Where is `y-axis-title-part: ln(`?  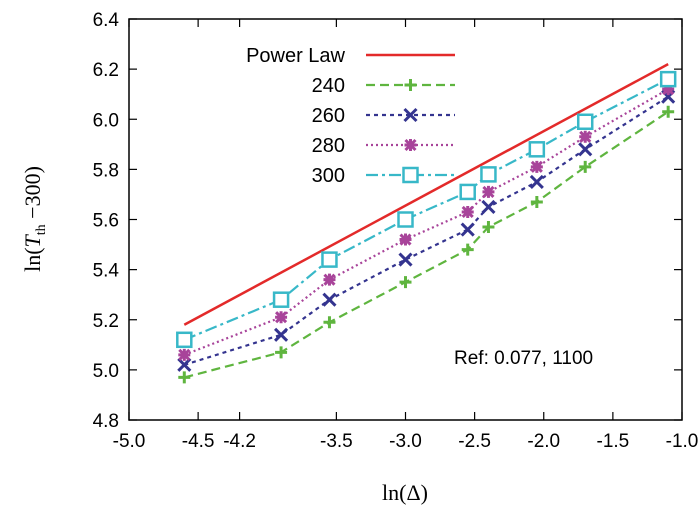
y-axis-title-part: ln( is located at coordinates (32, 259).